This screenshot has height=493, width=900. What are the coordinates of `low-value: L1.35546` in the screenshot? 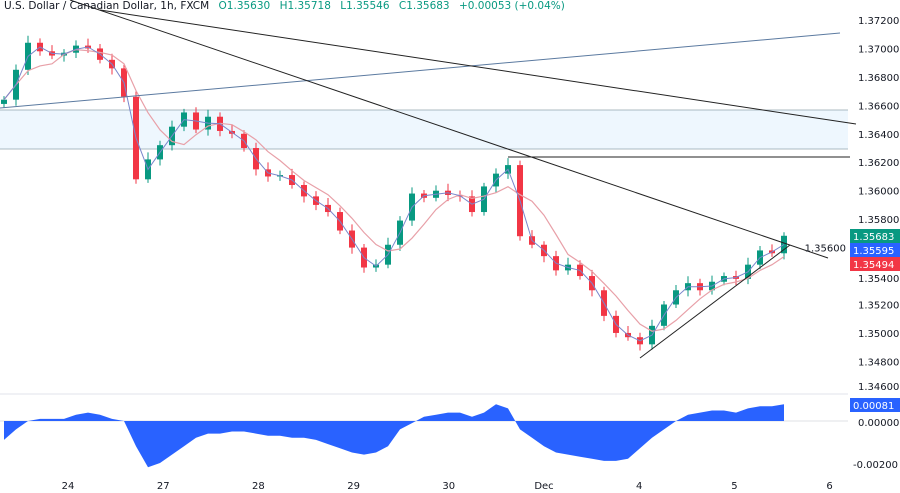 It's located at (365, 6).